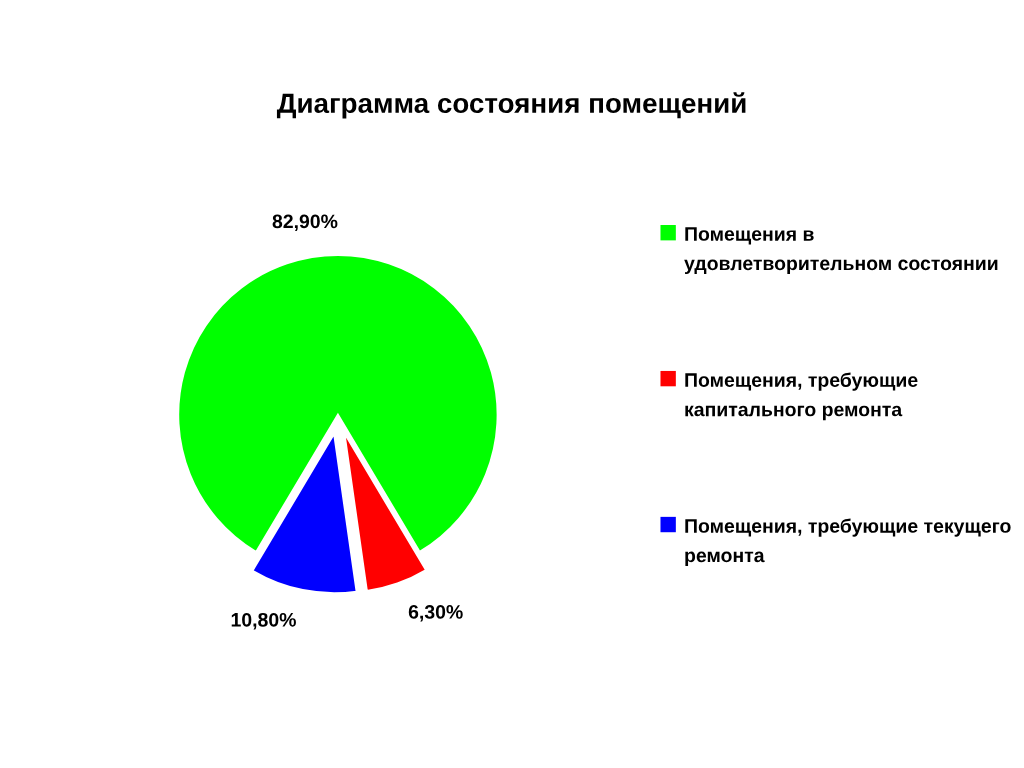  I want to click on legend-label: Помещения, требующие текущего ремонта, so click(848, 542).